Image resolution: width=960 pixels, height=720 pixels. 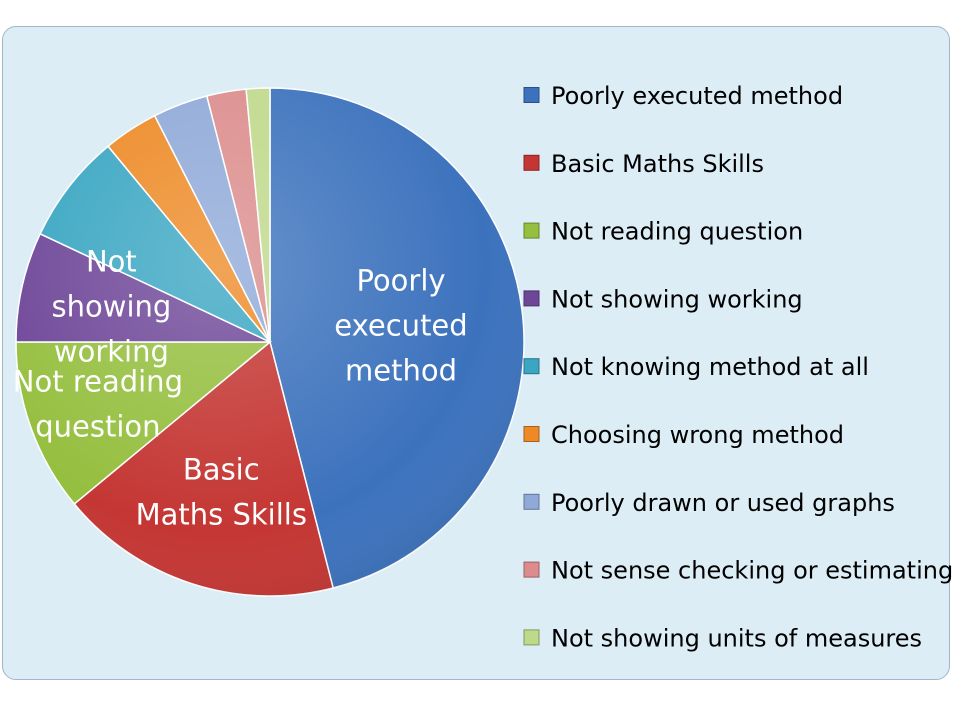 I want to click on legend-item-not-knowing-method-at-all: Not knowing method at all, so click(x=696, y=367).